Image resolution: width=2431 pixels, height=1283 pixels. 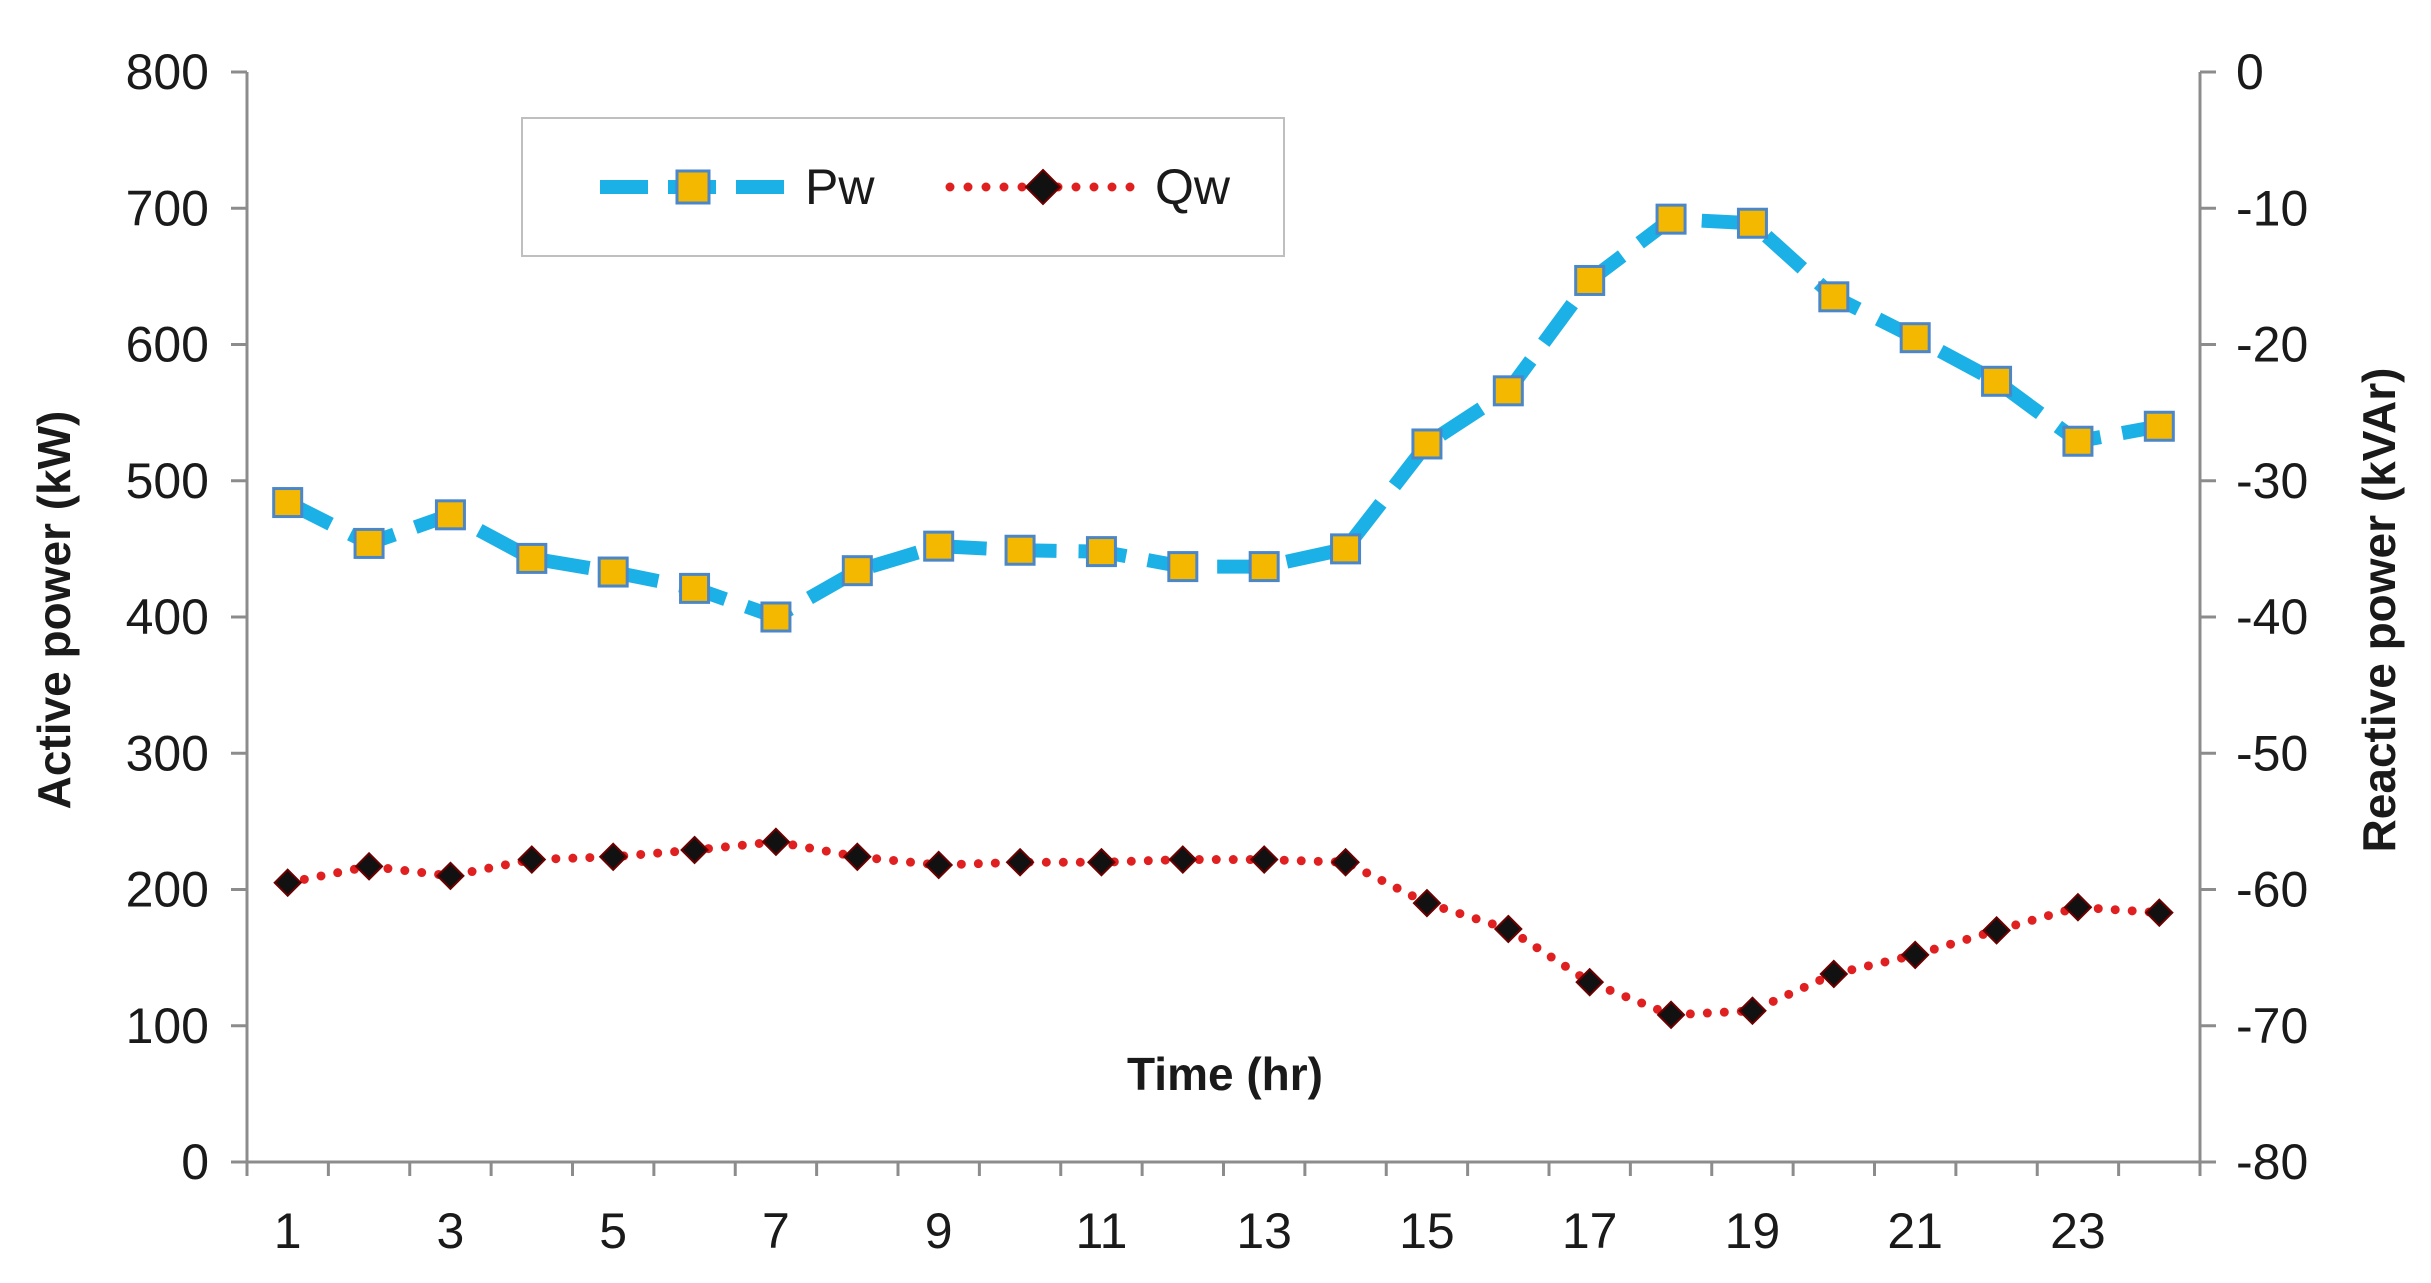 What do you see at coordinates (1193, 187) in the screenshot?
I see `legend-qw-label: Qw` at bounding box center [1193, 187].